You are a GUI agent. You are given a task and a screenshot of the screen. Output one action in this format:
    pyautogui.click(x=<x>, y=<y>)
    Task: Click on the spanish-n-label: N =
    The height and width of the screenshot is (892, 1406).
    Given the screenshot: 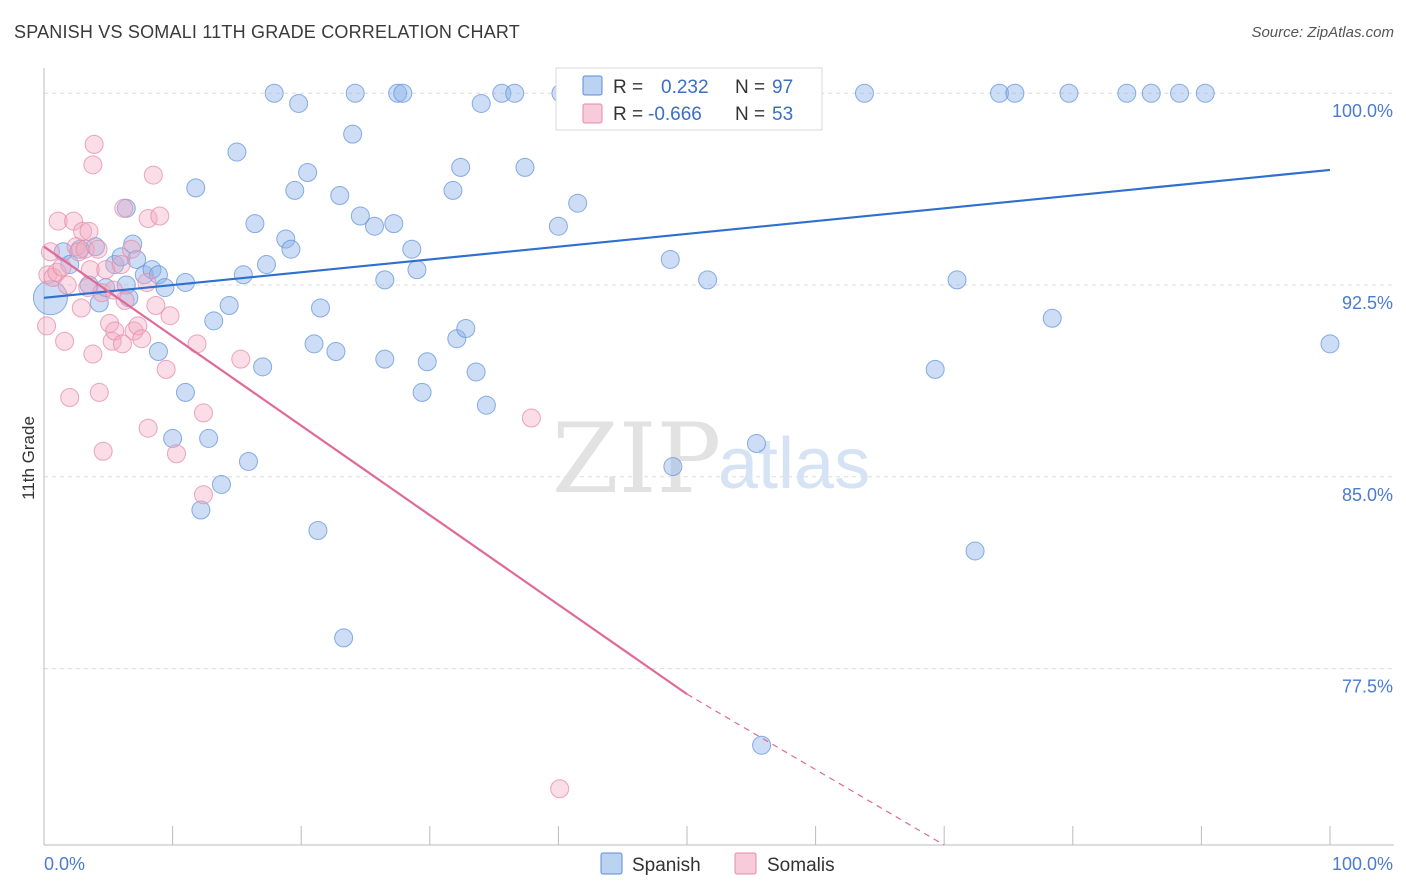 What is the action you would take?
    pyautogui.click(x=750, y=87)
    